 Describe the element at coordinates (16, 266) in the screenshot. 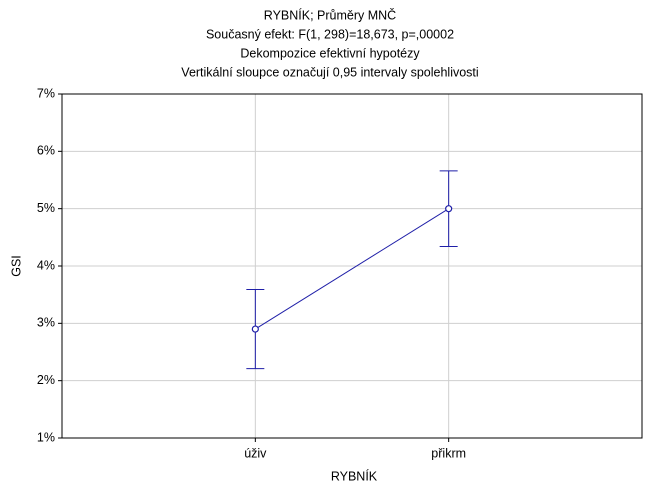

I see `y-axis-label: GSI` at that location.